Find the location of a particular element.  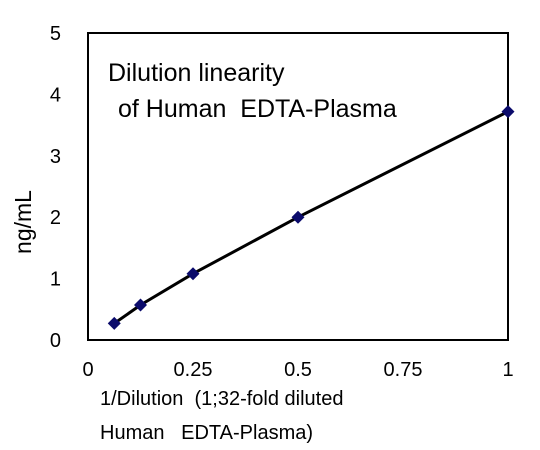

y-ticks: 0 1 2 3 4 5 is located at coordinates (55, 187).